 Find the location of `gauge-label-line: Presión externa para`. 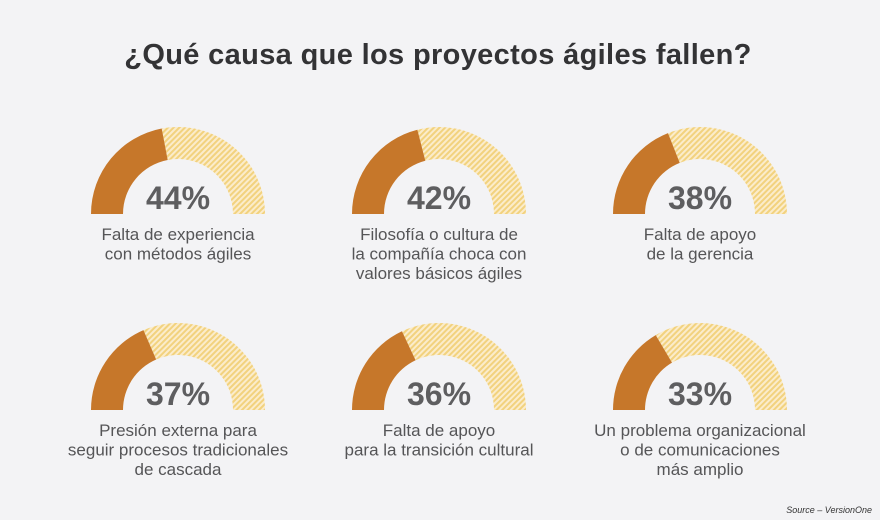

gauge-label-line: Presión externa para is located at coordinates (178, 430).